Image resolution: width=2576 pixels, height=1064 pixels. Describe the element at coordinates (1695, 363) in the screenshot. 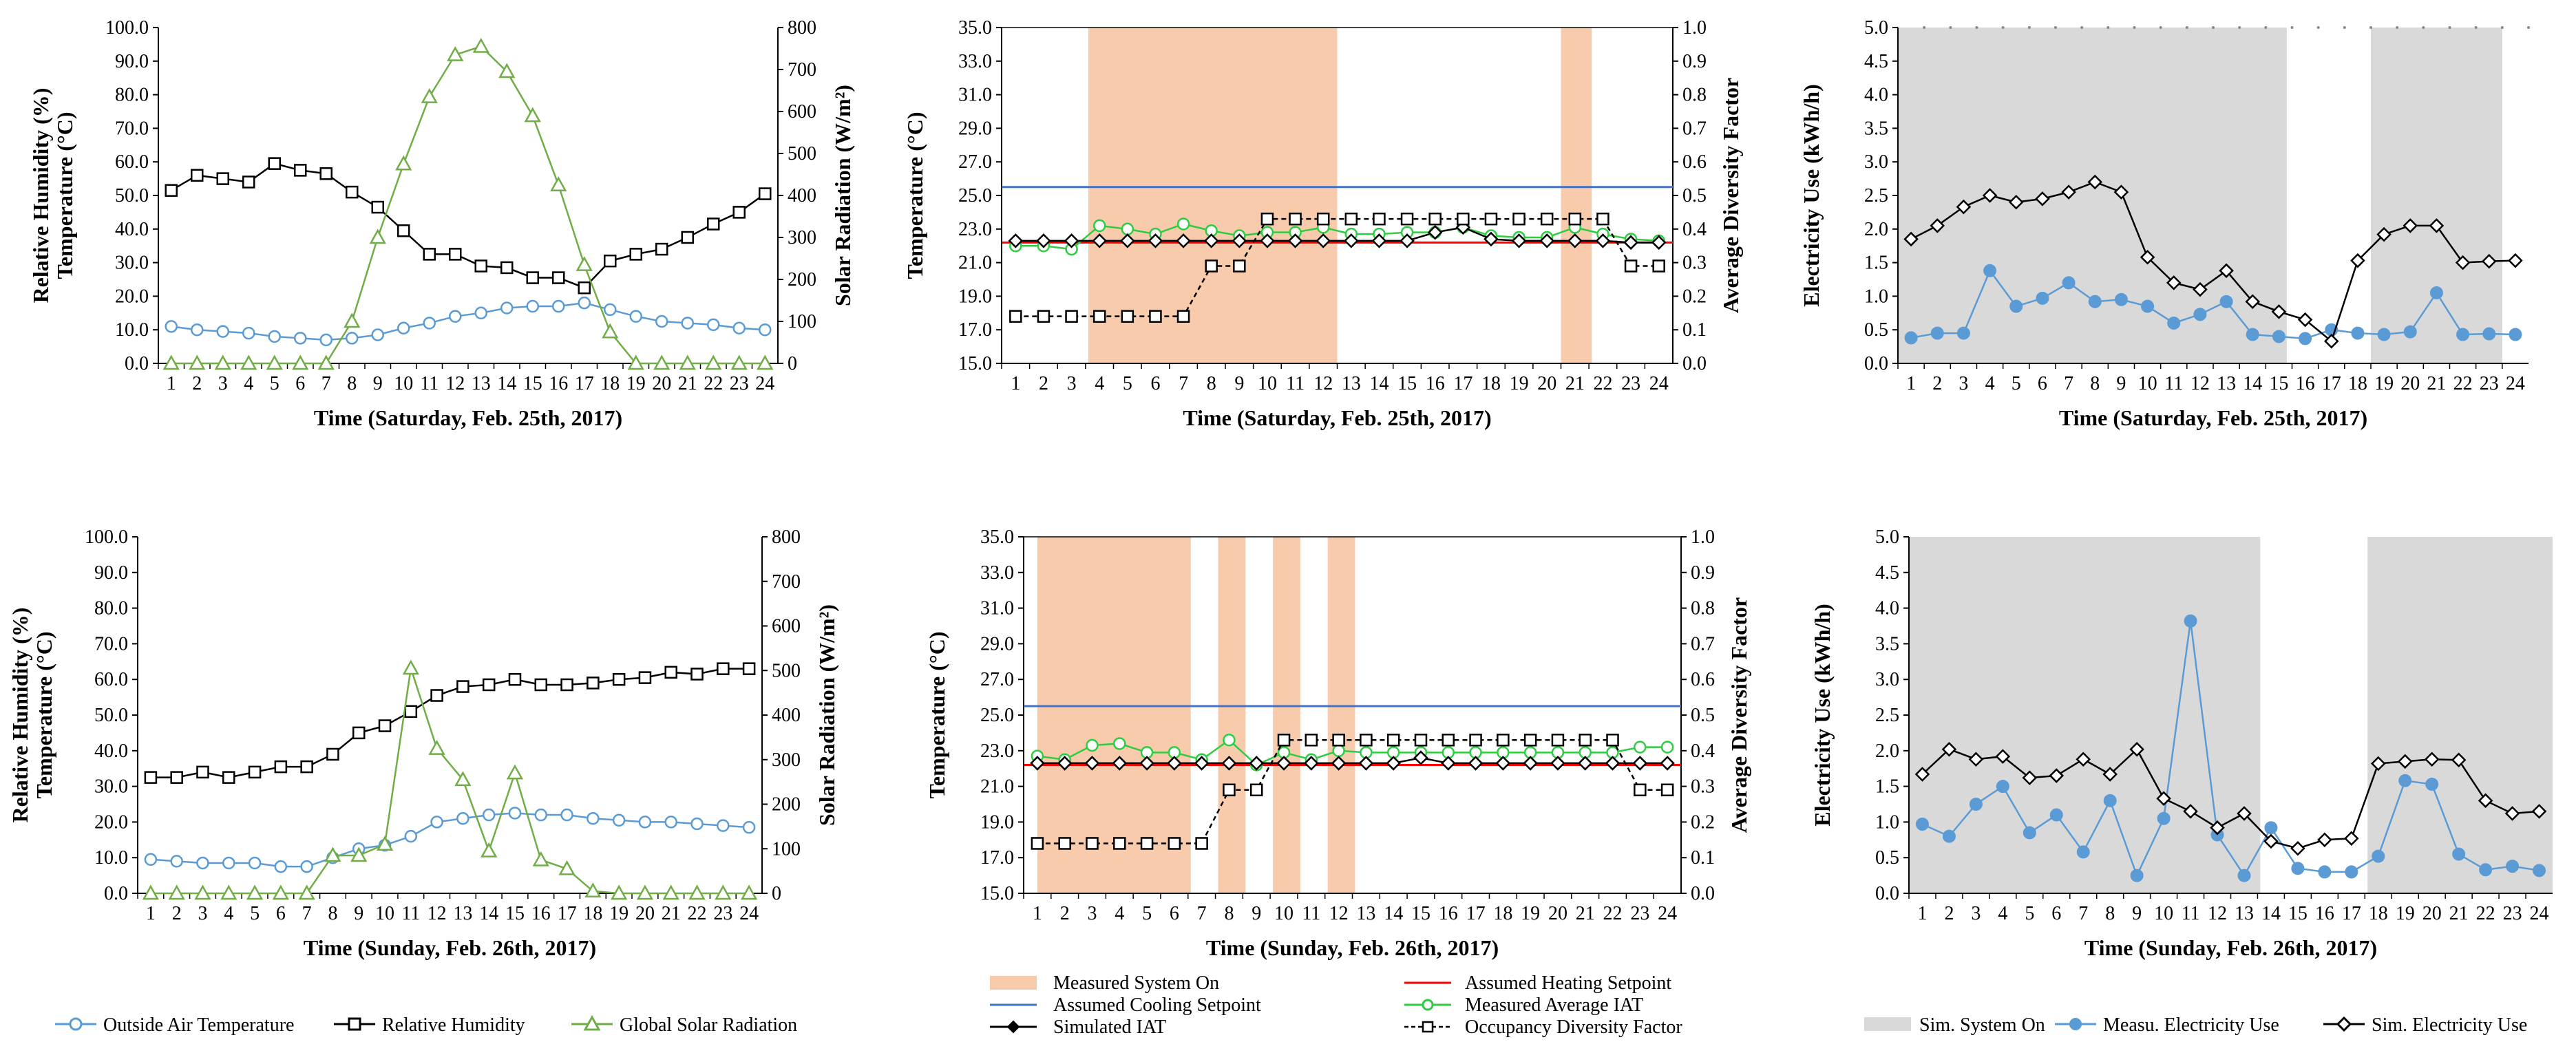

I see `y2-tick-label: 0.0` at that location.